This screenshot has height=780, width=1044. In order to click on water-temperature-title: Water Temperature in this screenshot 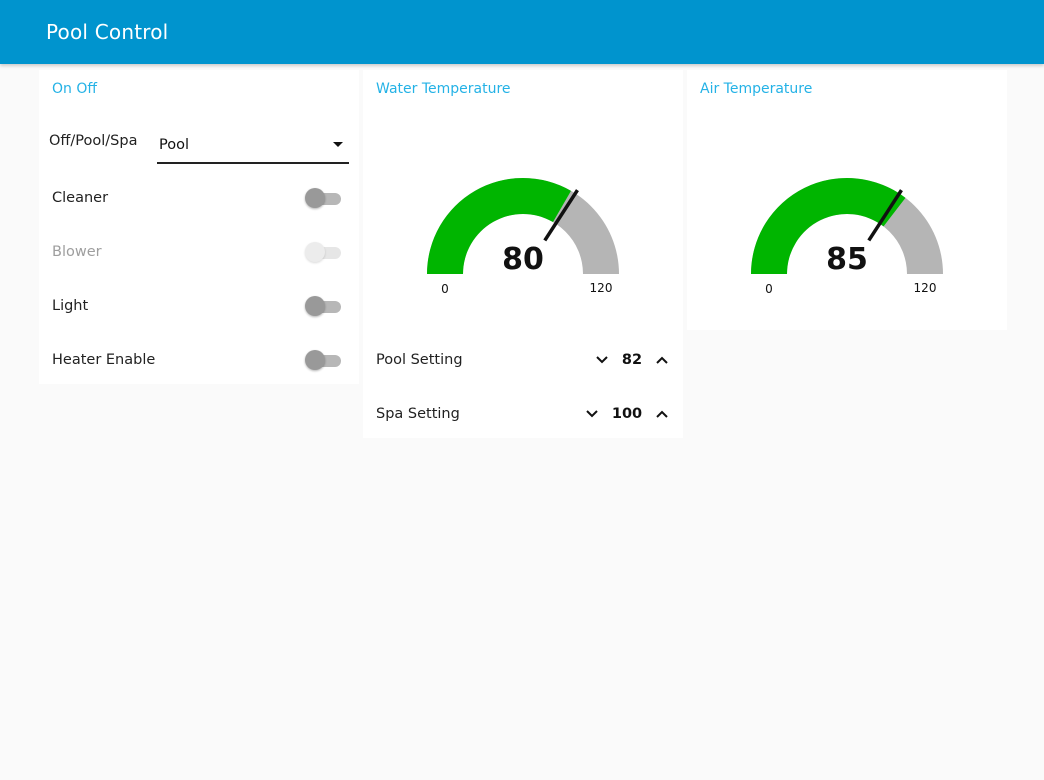, I will do `click(443, 89)`.